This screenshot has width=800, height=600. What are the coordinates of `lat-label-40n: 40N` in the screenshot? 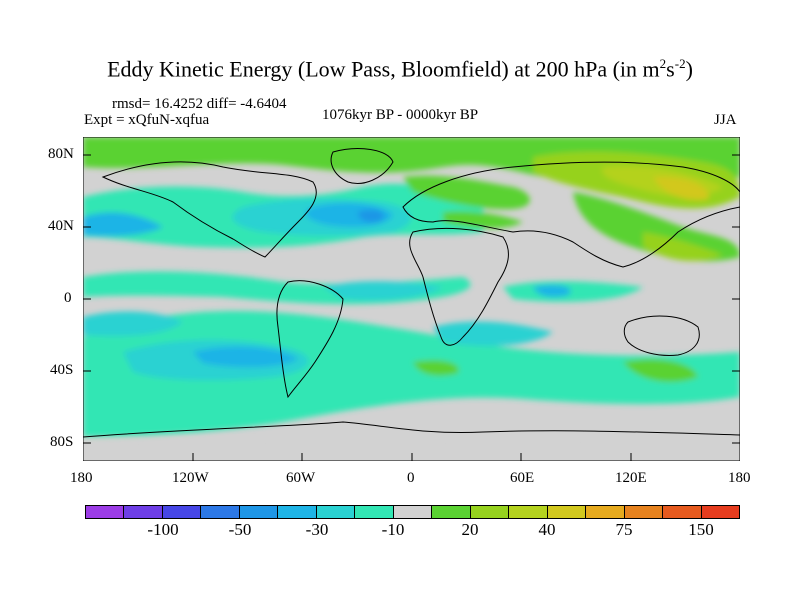 It's located at (61, 226).